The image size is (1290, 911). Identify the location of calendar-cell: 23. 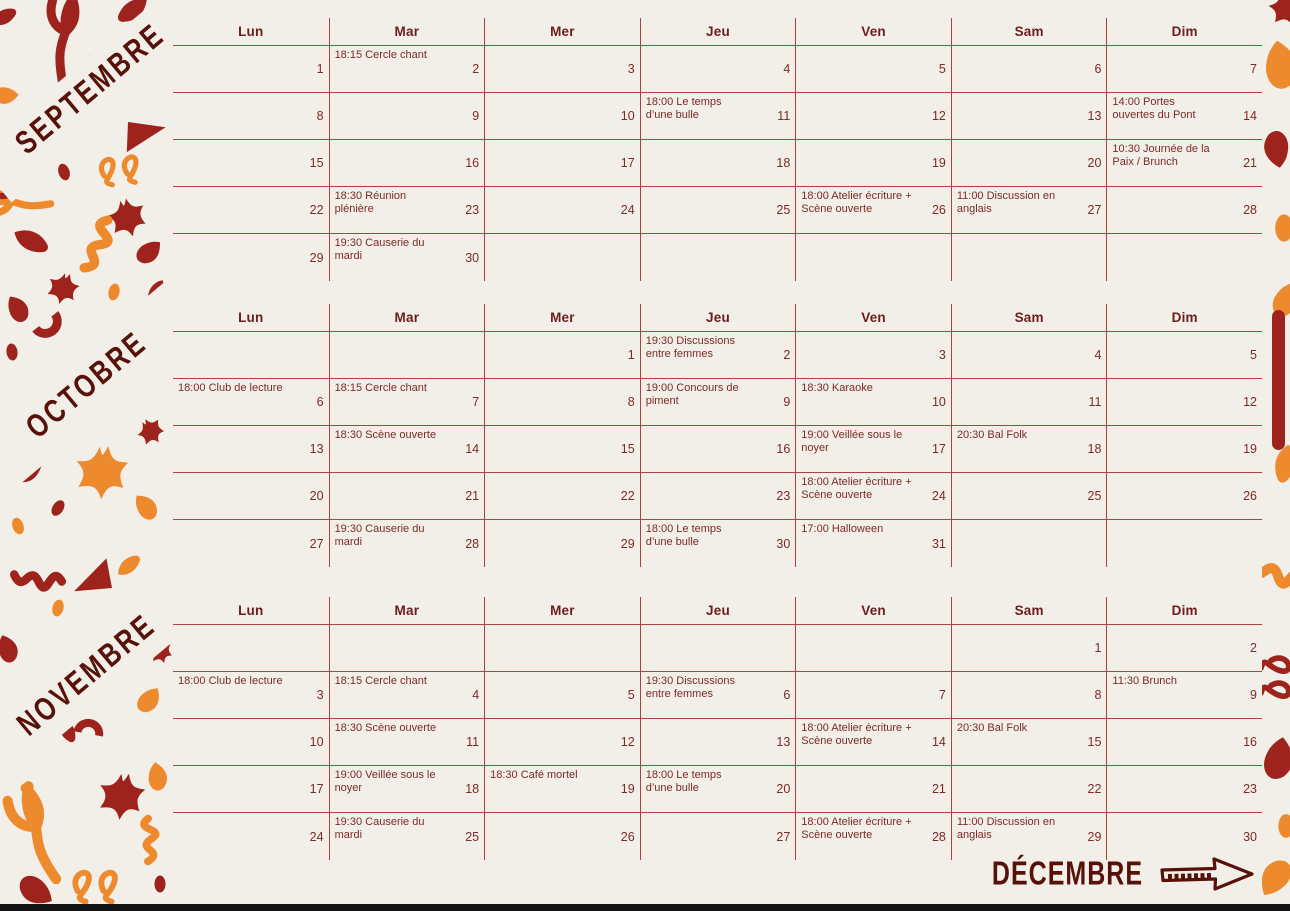
(717, 496).